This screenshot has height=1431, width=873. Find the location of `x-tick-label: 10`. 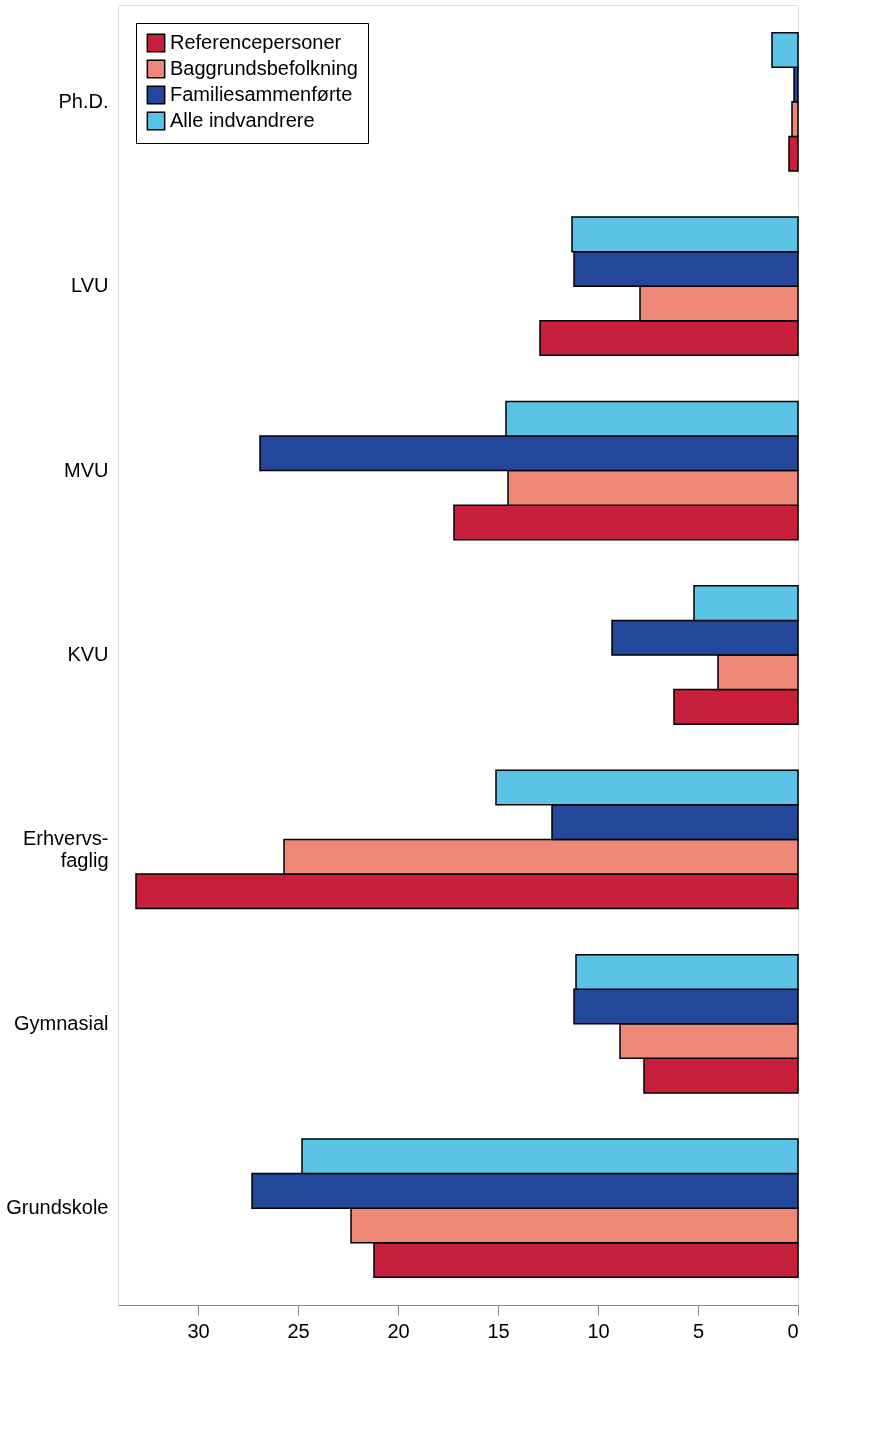

x-tick-label: 10 is located at coordinates (598, 1330).